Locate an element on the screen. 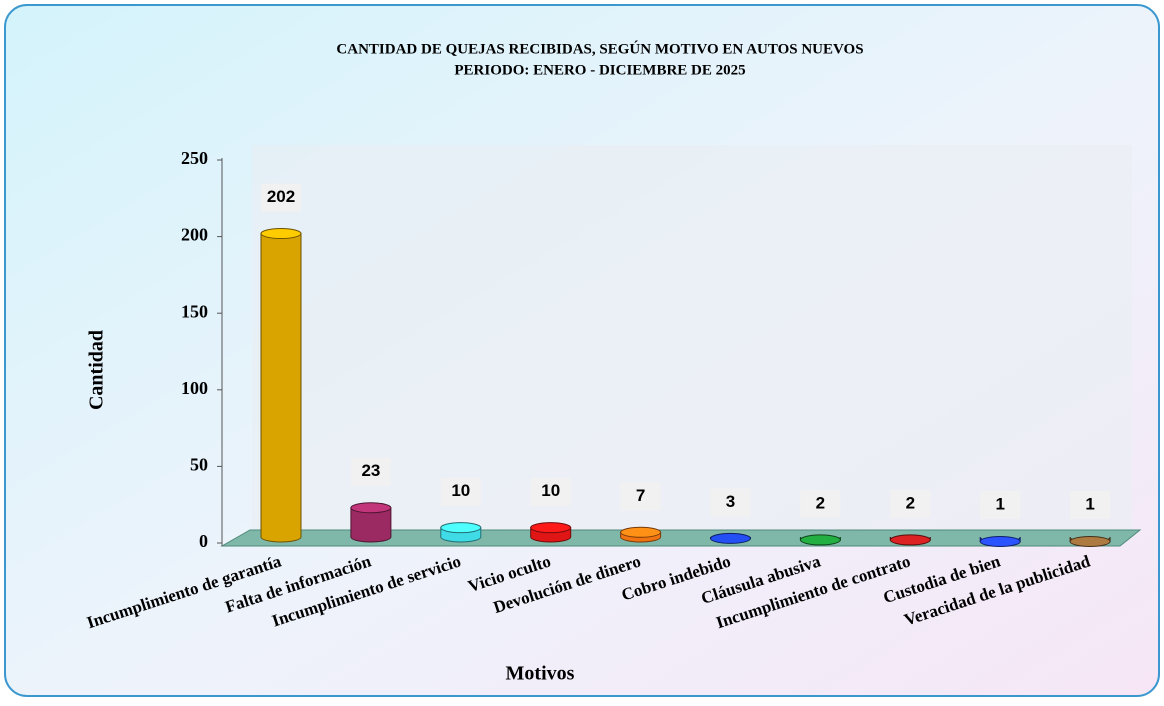 The image size is (1164, 706). y-axis-label: Cantidad is located at coordinates (97, 370).